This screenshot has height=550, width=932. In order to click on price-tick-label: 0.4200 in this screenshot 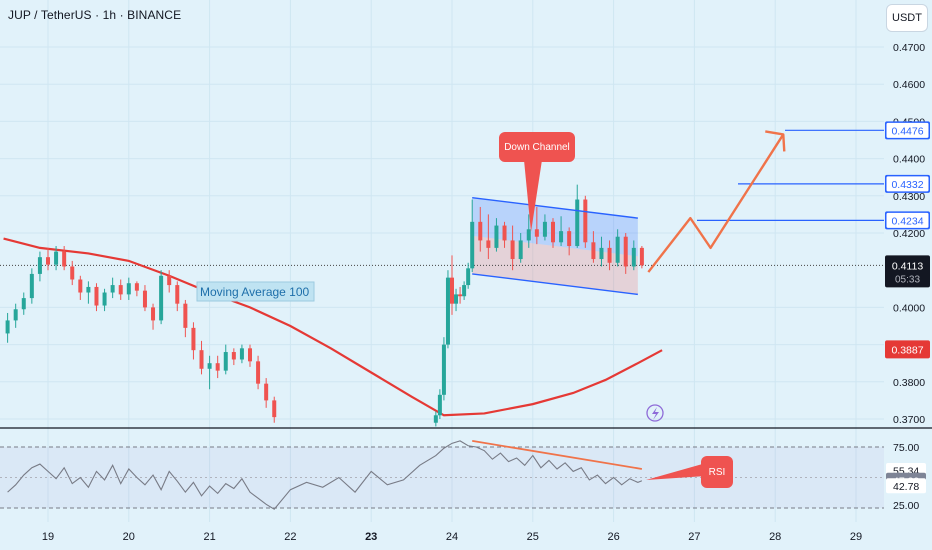, I will do `click(909, 234)`.